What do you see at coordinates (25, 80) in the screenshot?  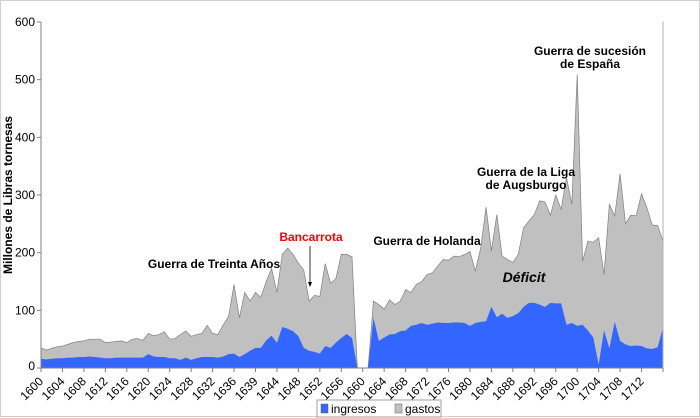 I see `y-tick-label: 500` at bounding box center [25, 80].